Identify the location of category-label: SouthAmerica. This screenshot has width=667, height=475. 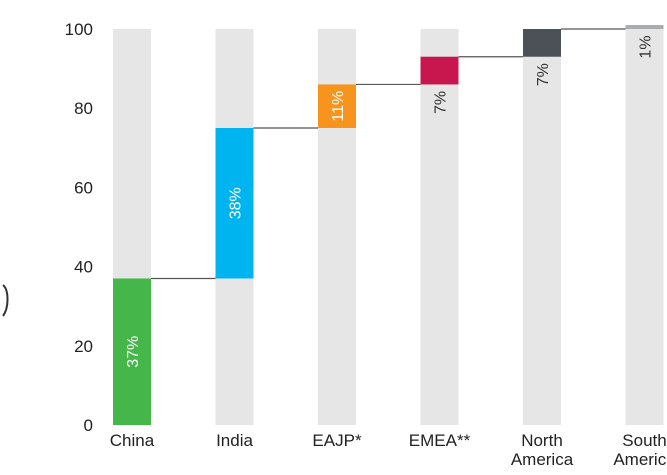
(640, 450).